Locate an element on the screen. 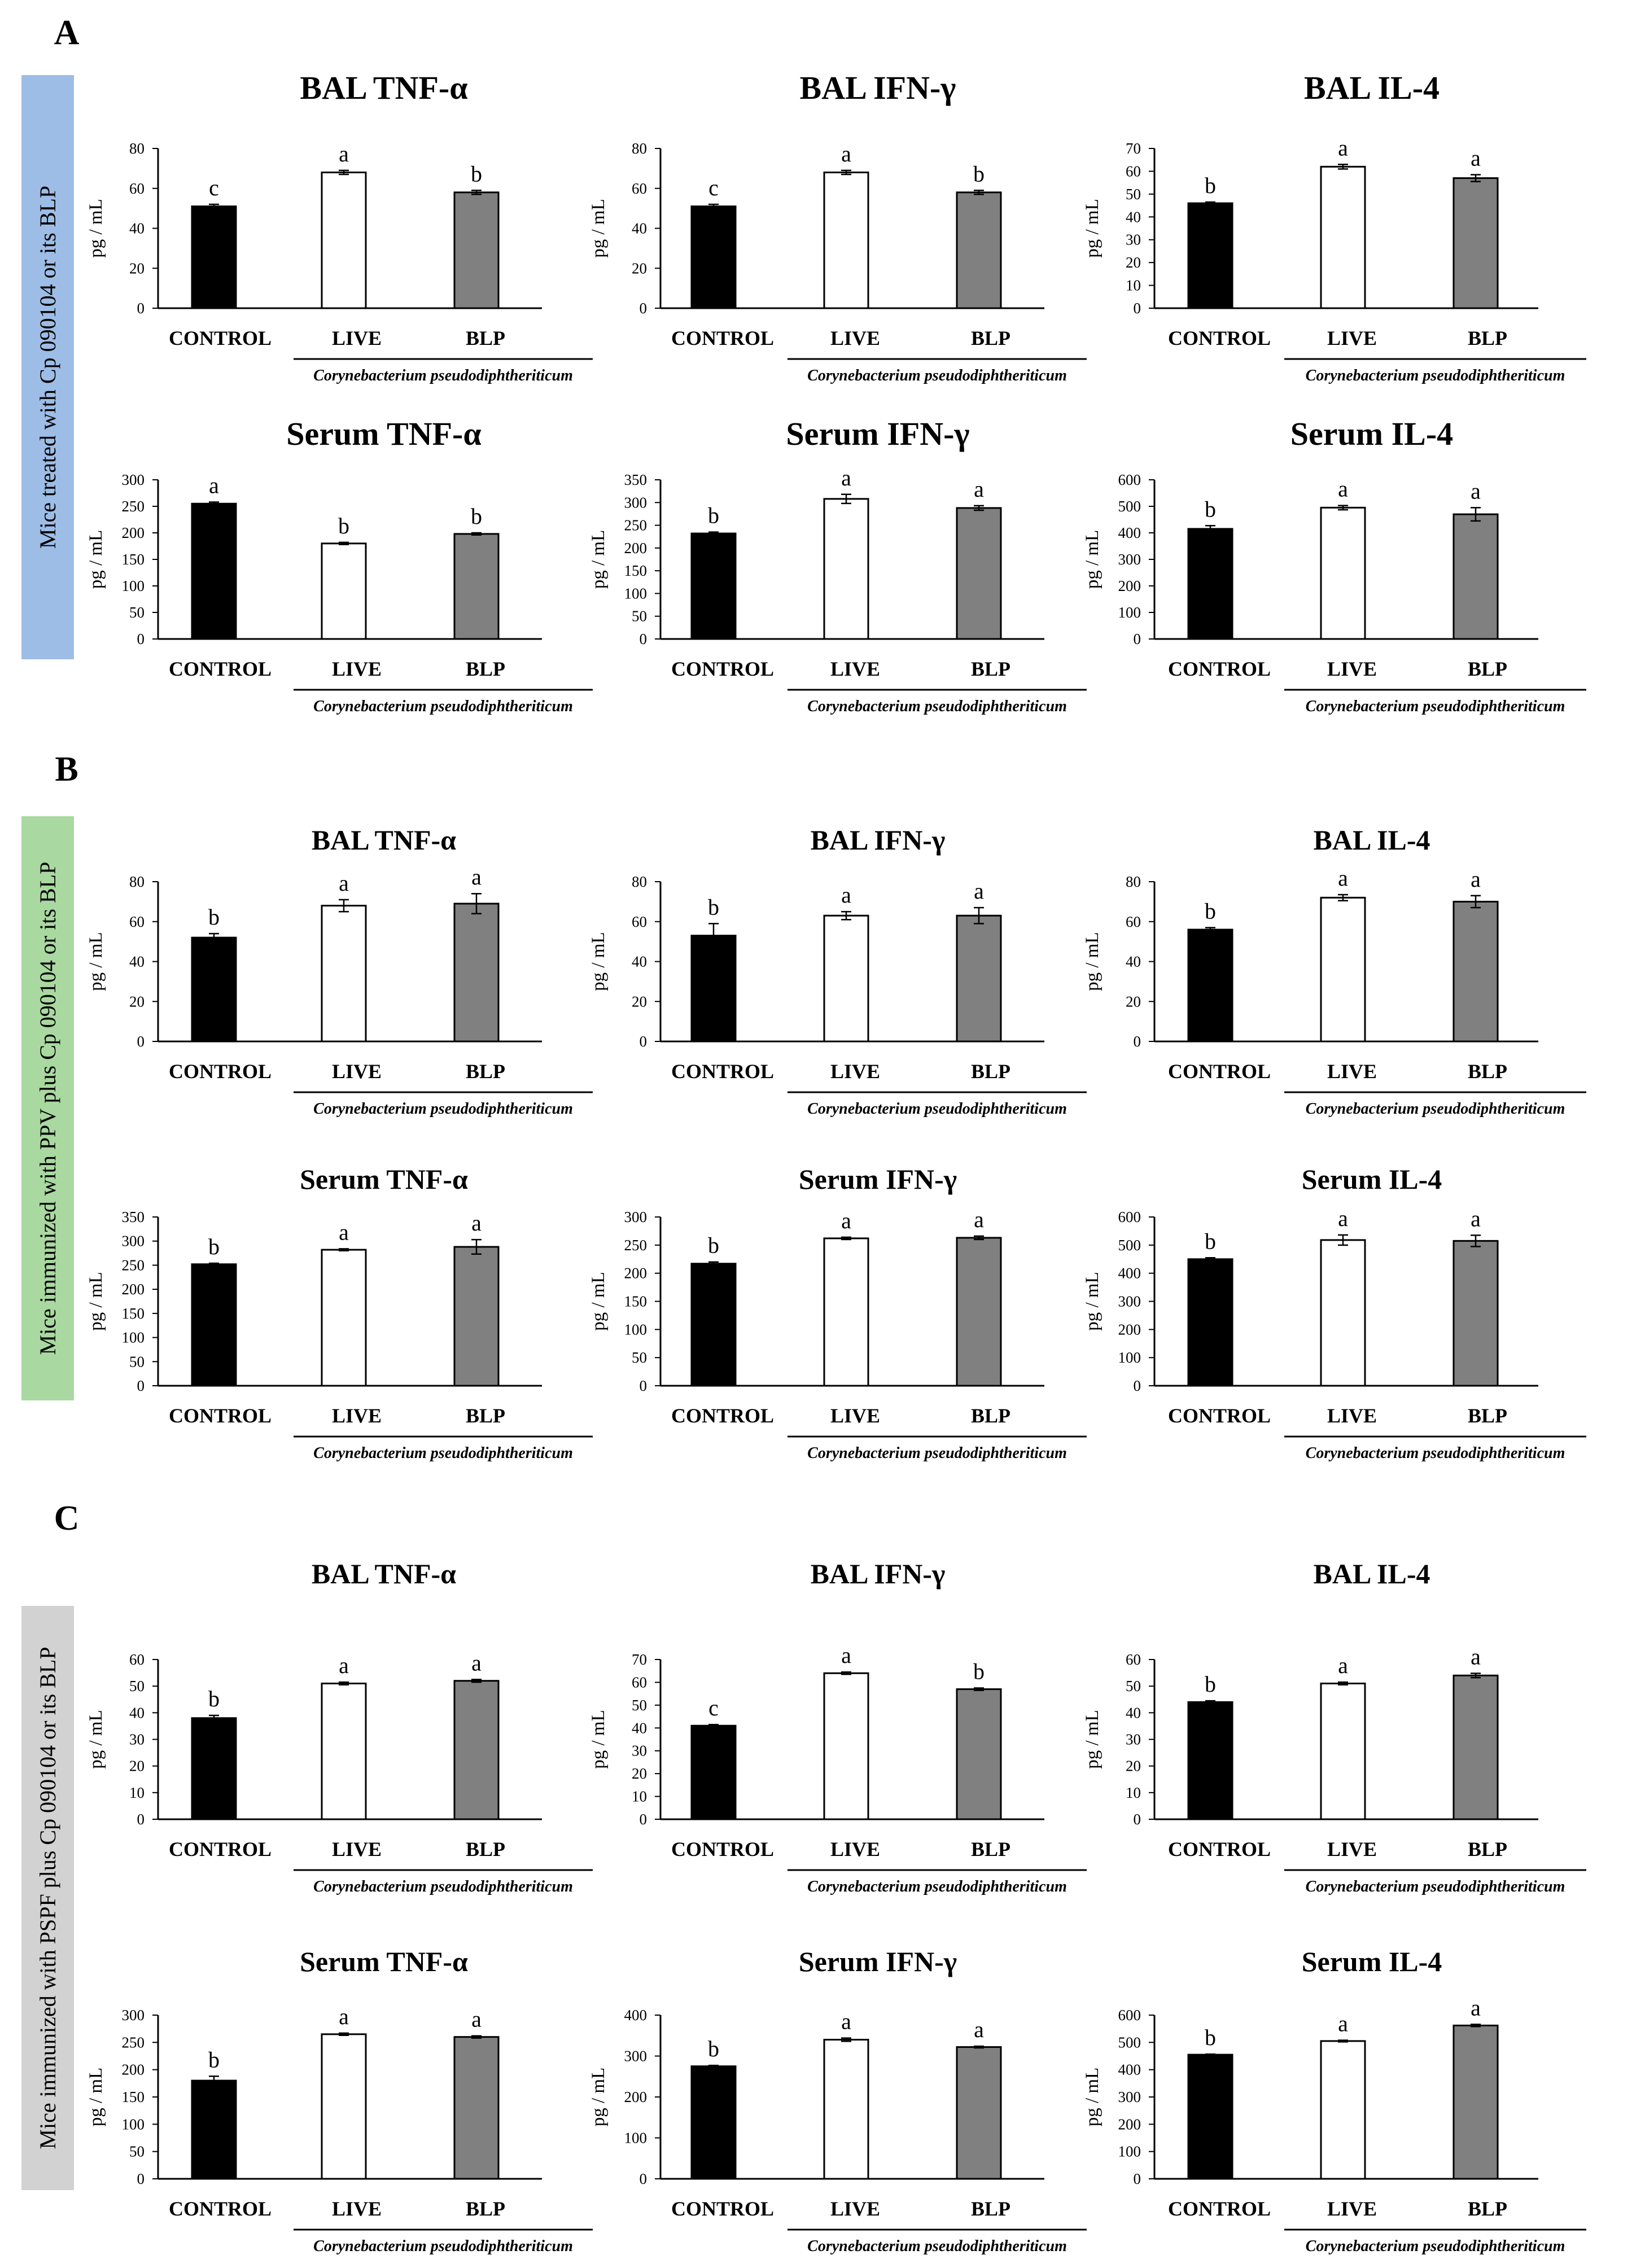 This screenshot has width=1645, height=2268. chart-B-4-significance-letter: a is located at coordinates (477, 1223).